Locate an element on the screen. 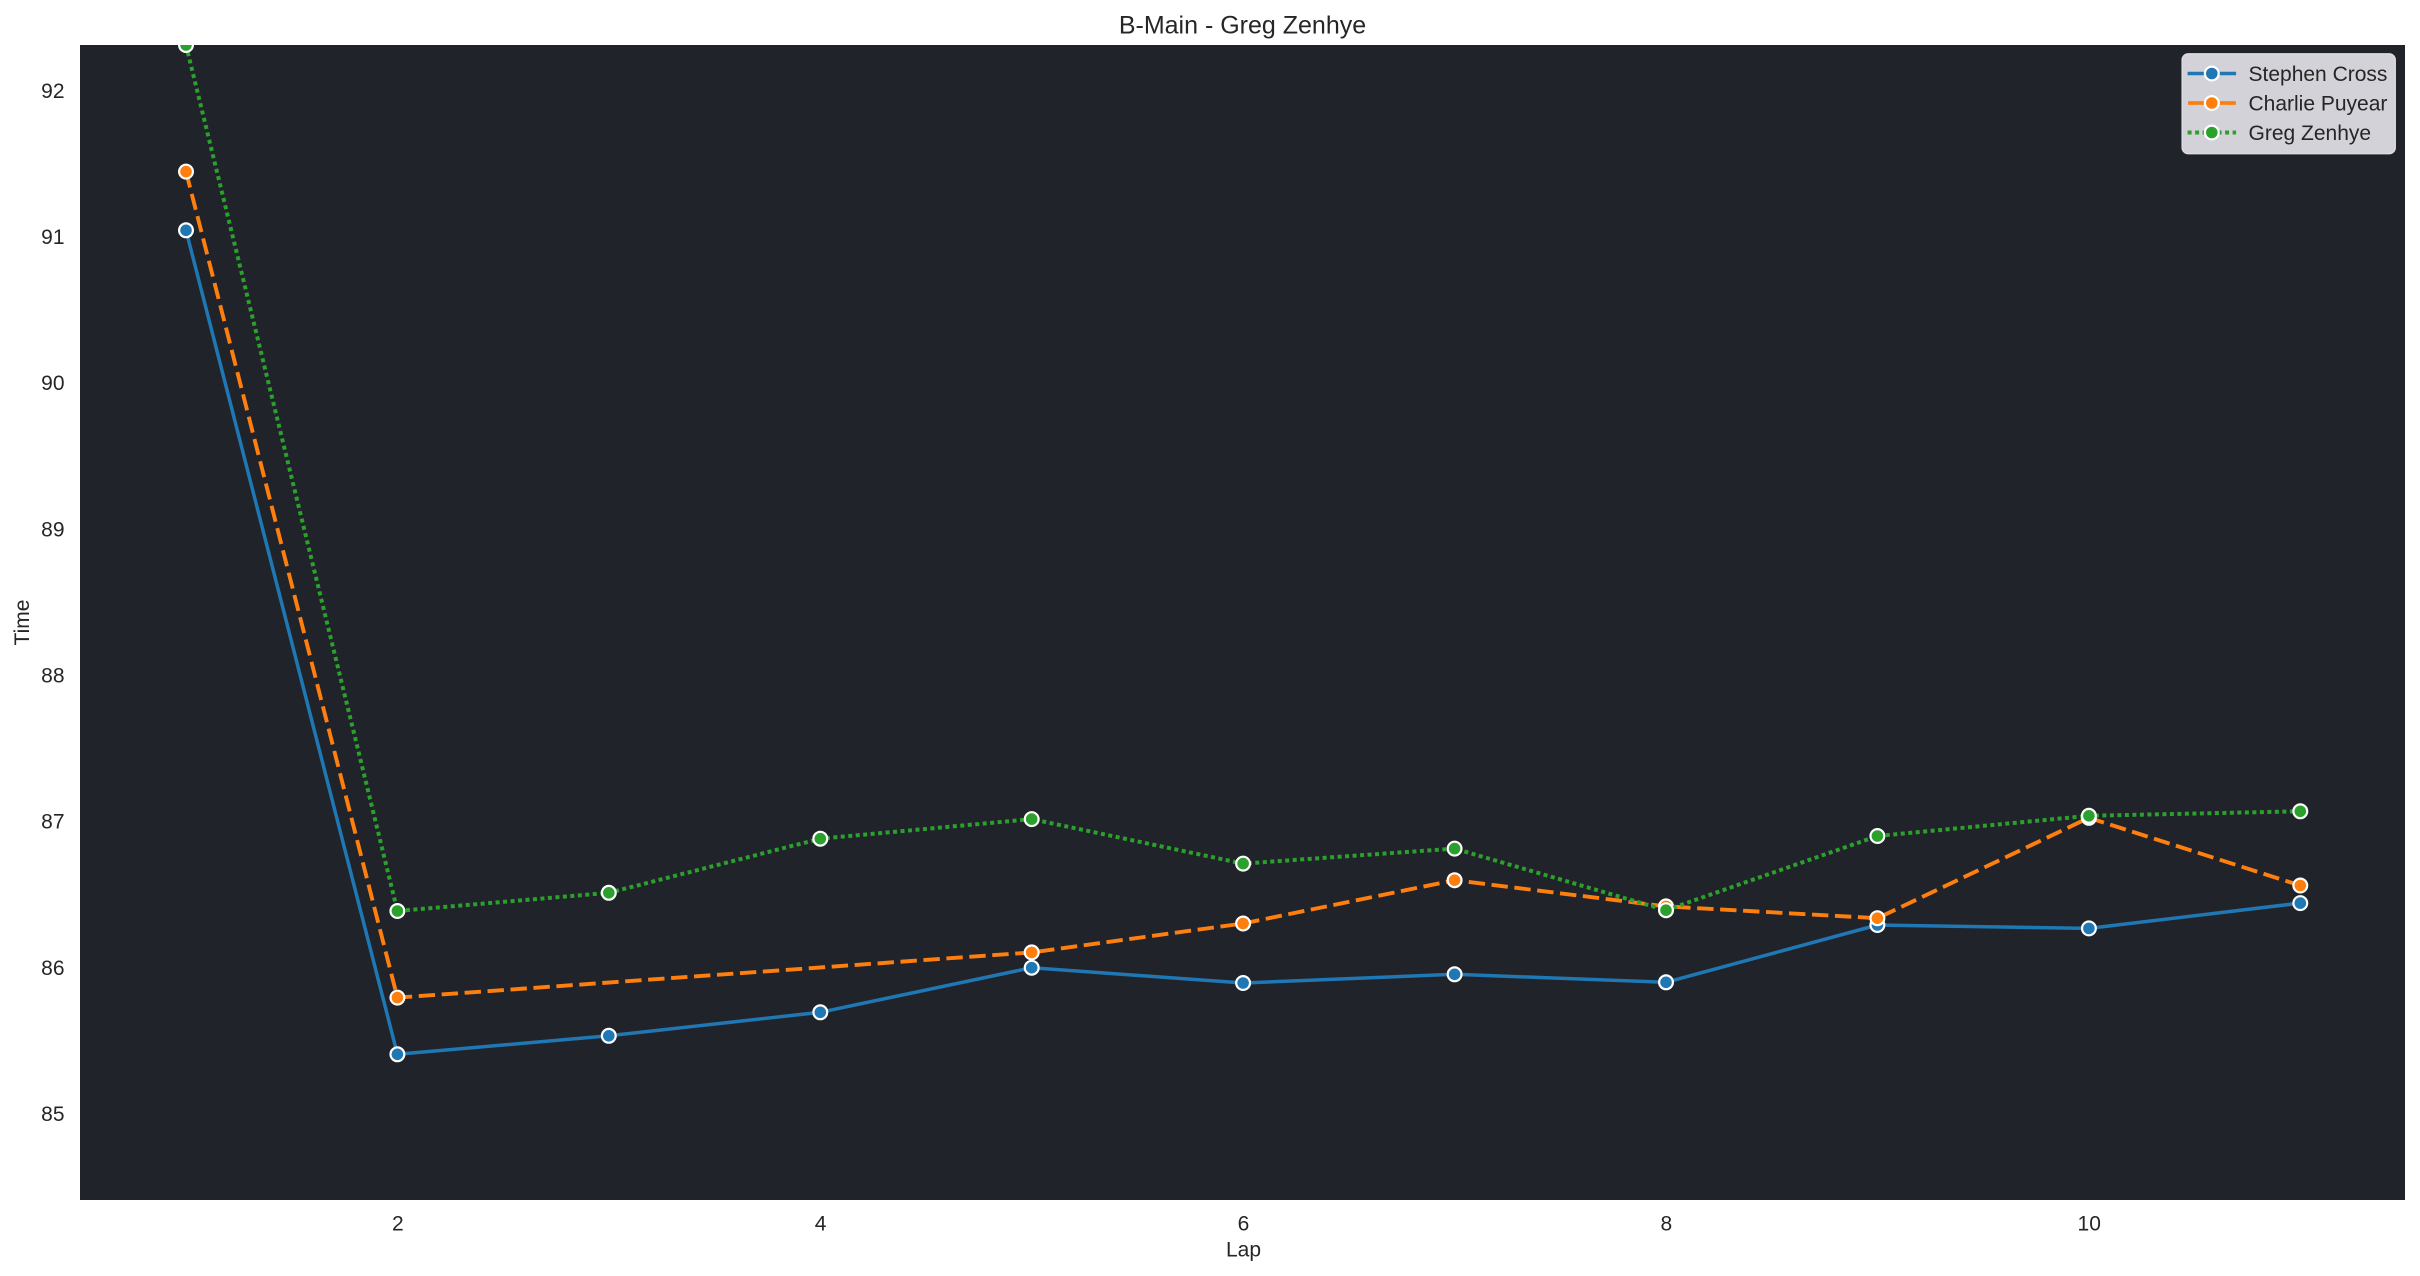 The width and height of the screenshot is (2420, 1276). svg-text: Stephen Cross is located at coordinates (2318, 74).